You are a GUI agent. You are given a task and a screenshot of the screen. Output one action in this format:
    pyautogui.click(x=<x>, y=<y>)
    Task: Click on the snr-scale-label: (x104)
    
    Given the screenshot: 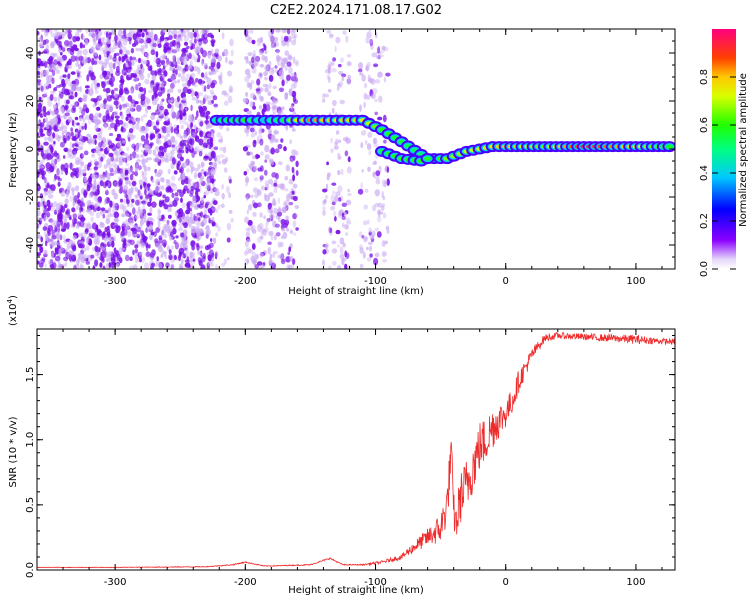 What is the action you would take?
    pyautogui.click(x=12, y=310)
    